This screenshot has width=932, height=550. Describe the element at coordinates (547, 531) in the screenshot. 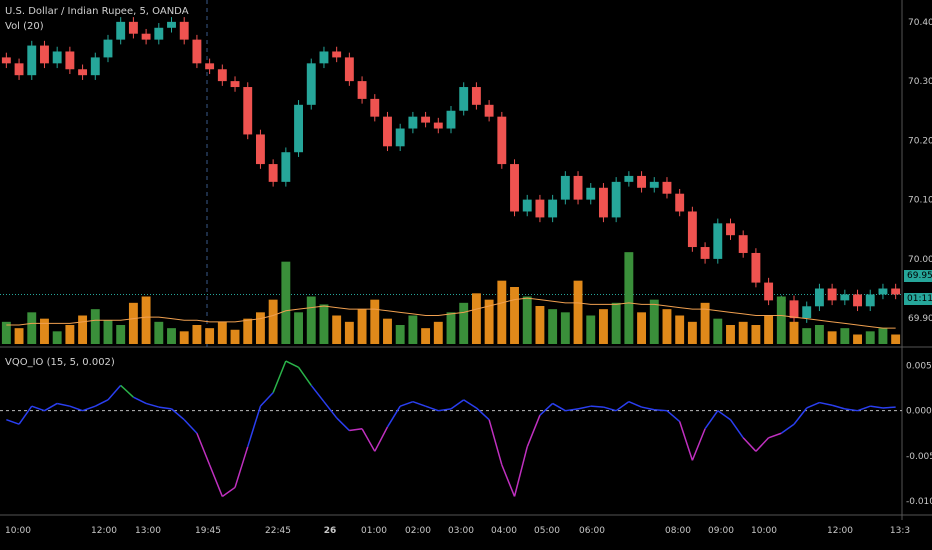

I see `time-tick-label: 05:00` at that location.